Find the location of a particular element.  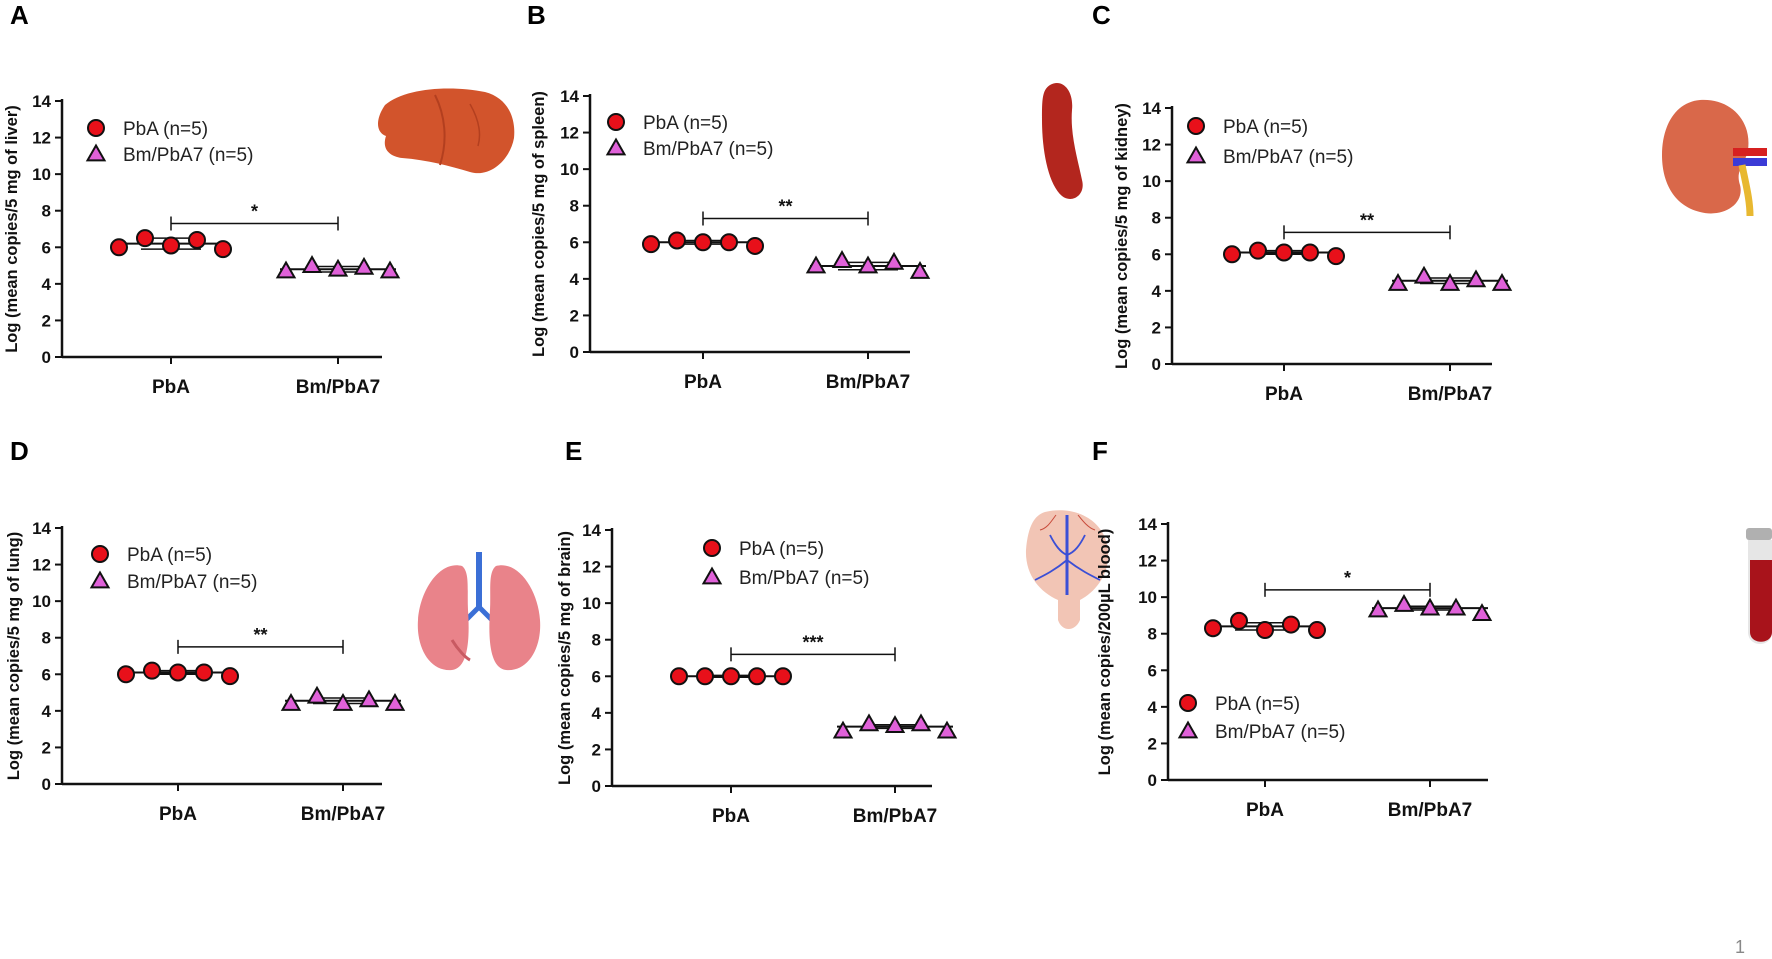

spleen-illustration is located at coordinates (1062, 140).